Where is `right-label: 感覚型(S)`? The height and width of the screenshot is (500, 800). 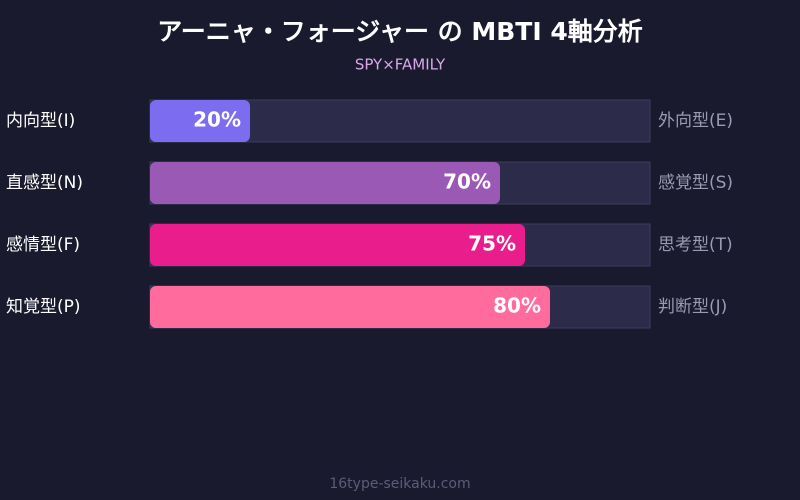
right-label: 感覚型(S) is located at coordinates (695, 183).